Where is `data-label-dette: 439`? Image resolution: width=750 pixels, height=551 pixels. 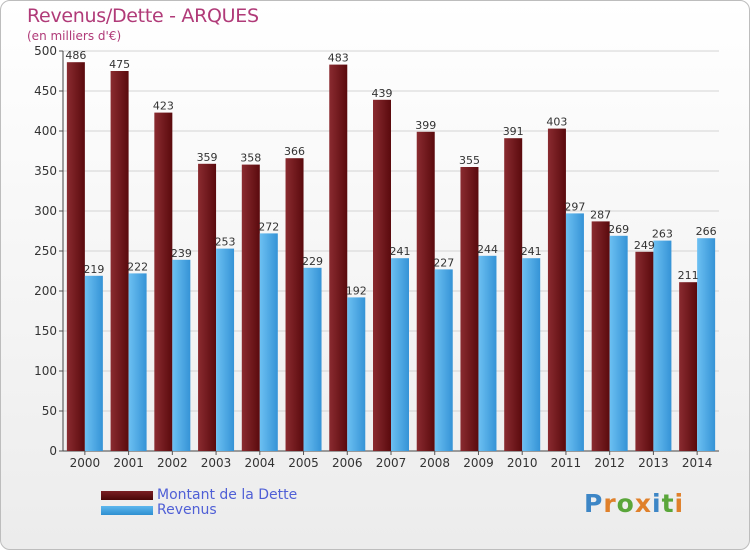
data-label-dette: 439 is located at coordinates (382, 93).